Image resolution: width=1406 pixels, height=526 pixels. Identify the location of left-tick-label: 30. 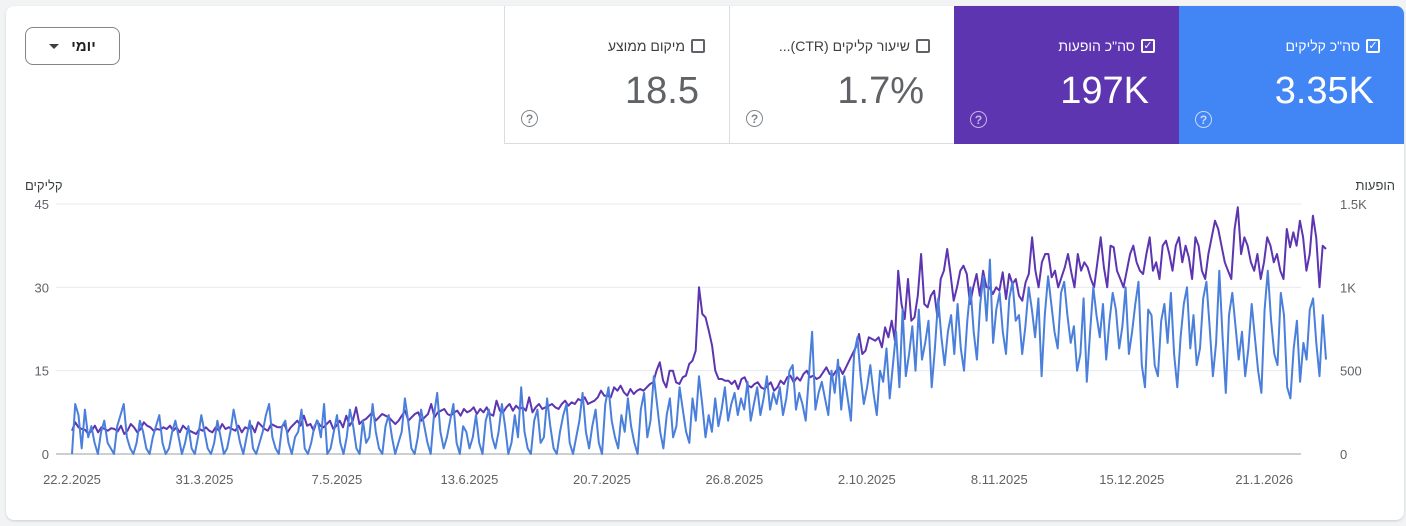
(42, 287).